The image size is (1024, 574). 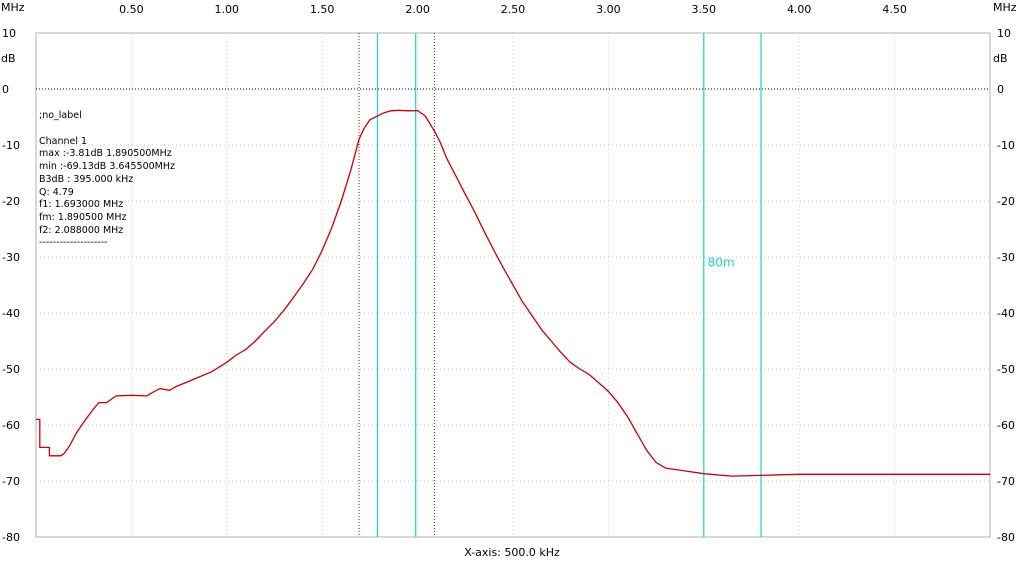 What do you see at coordinates (1006, 425) in the screenshot?
I see `y-tick-label-right: -60` at bounding box center [1006, 425].